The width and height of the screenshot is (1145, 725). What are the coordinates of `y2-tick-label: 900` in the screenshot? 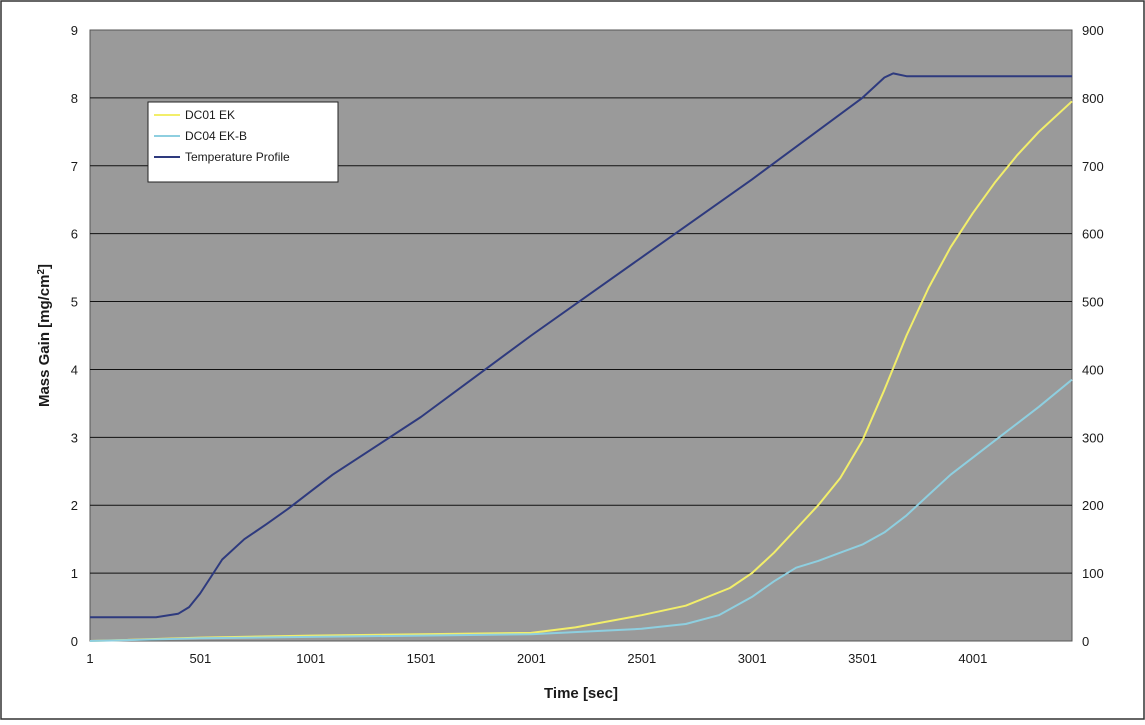 It's located at (1093, 30).